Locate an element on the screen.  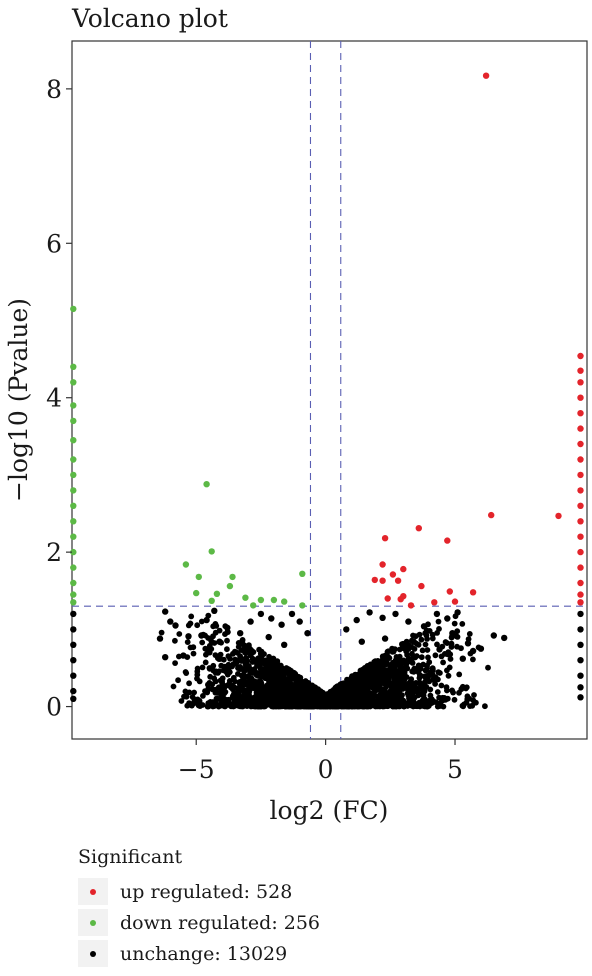
y-tick-label: 2 is located at coordinates (54, 552).